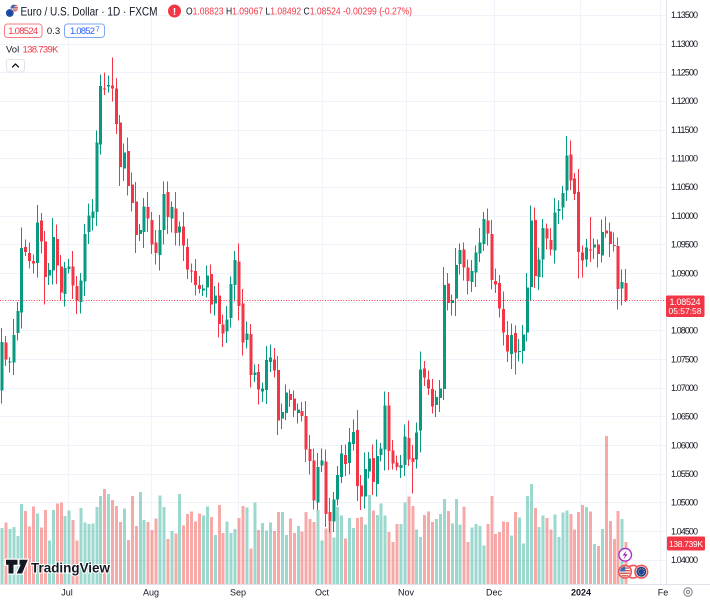  Describe the element at coordinates (238, 593) in the screenshot. I see `svg-text: Sep` at that location.